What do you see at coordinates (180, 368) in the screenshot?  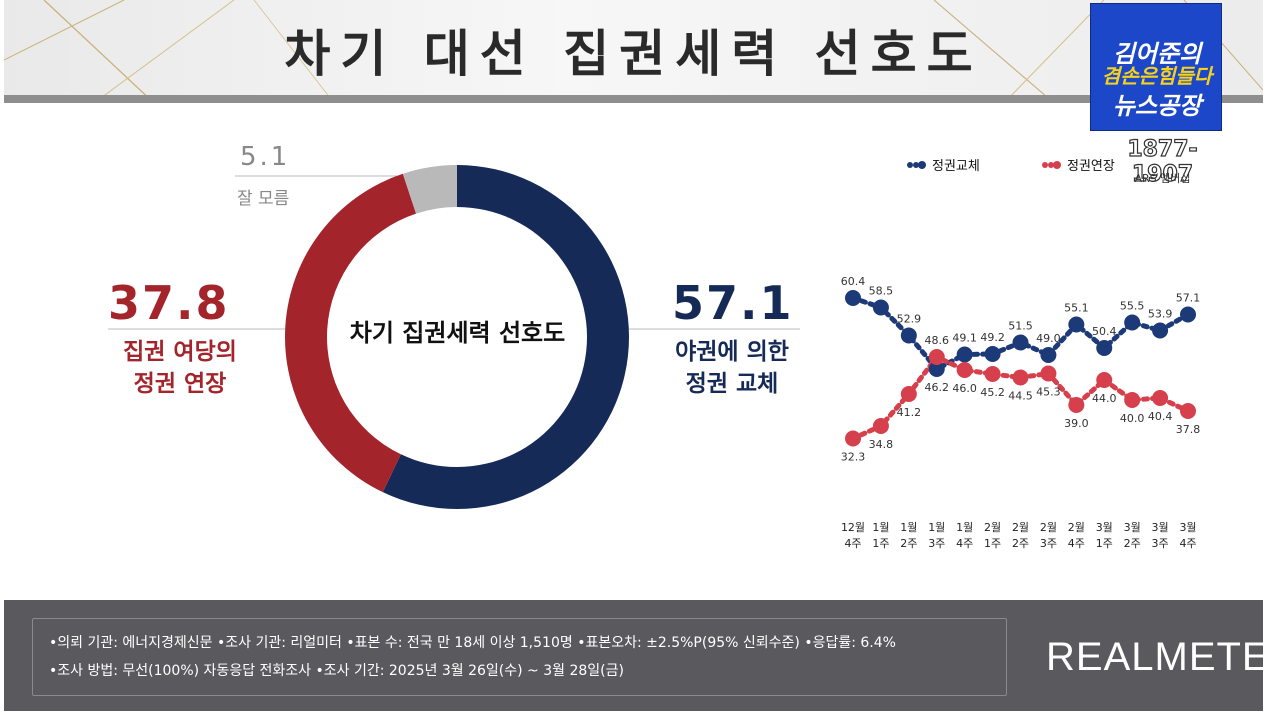 I see `extension-label: 집권 여당의 정권 연장` at bounding box center [180, 368].